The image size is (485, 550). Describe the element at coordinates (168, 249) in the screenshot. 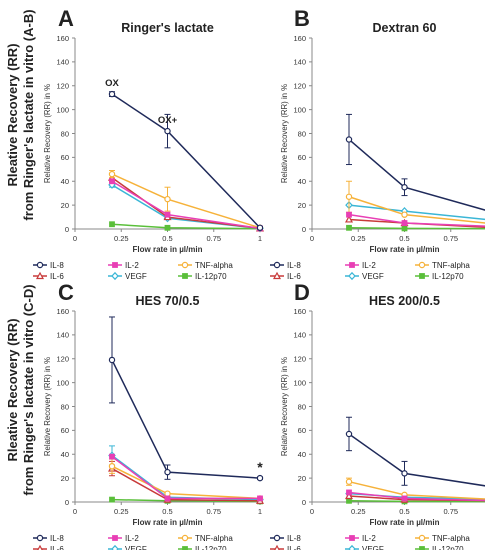

I see `x-axis-label: Flow rate in µl/min` at that location.